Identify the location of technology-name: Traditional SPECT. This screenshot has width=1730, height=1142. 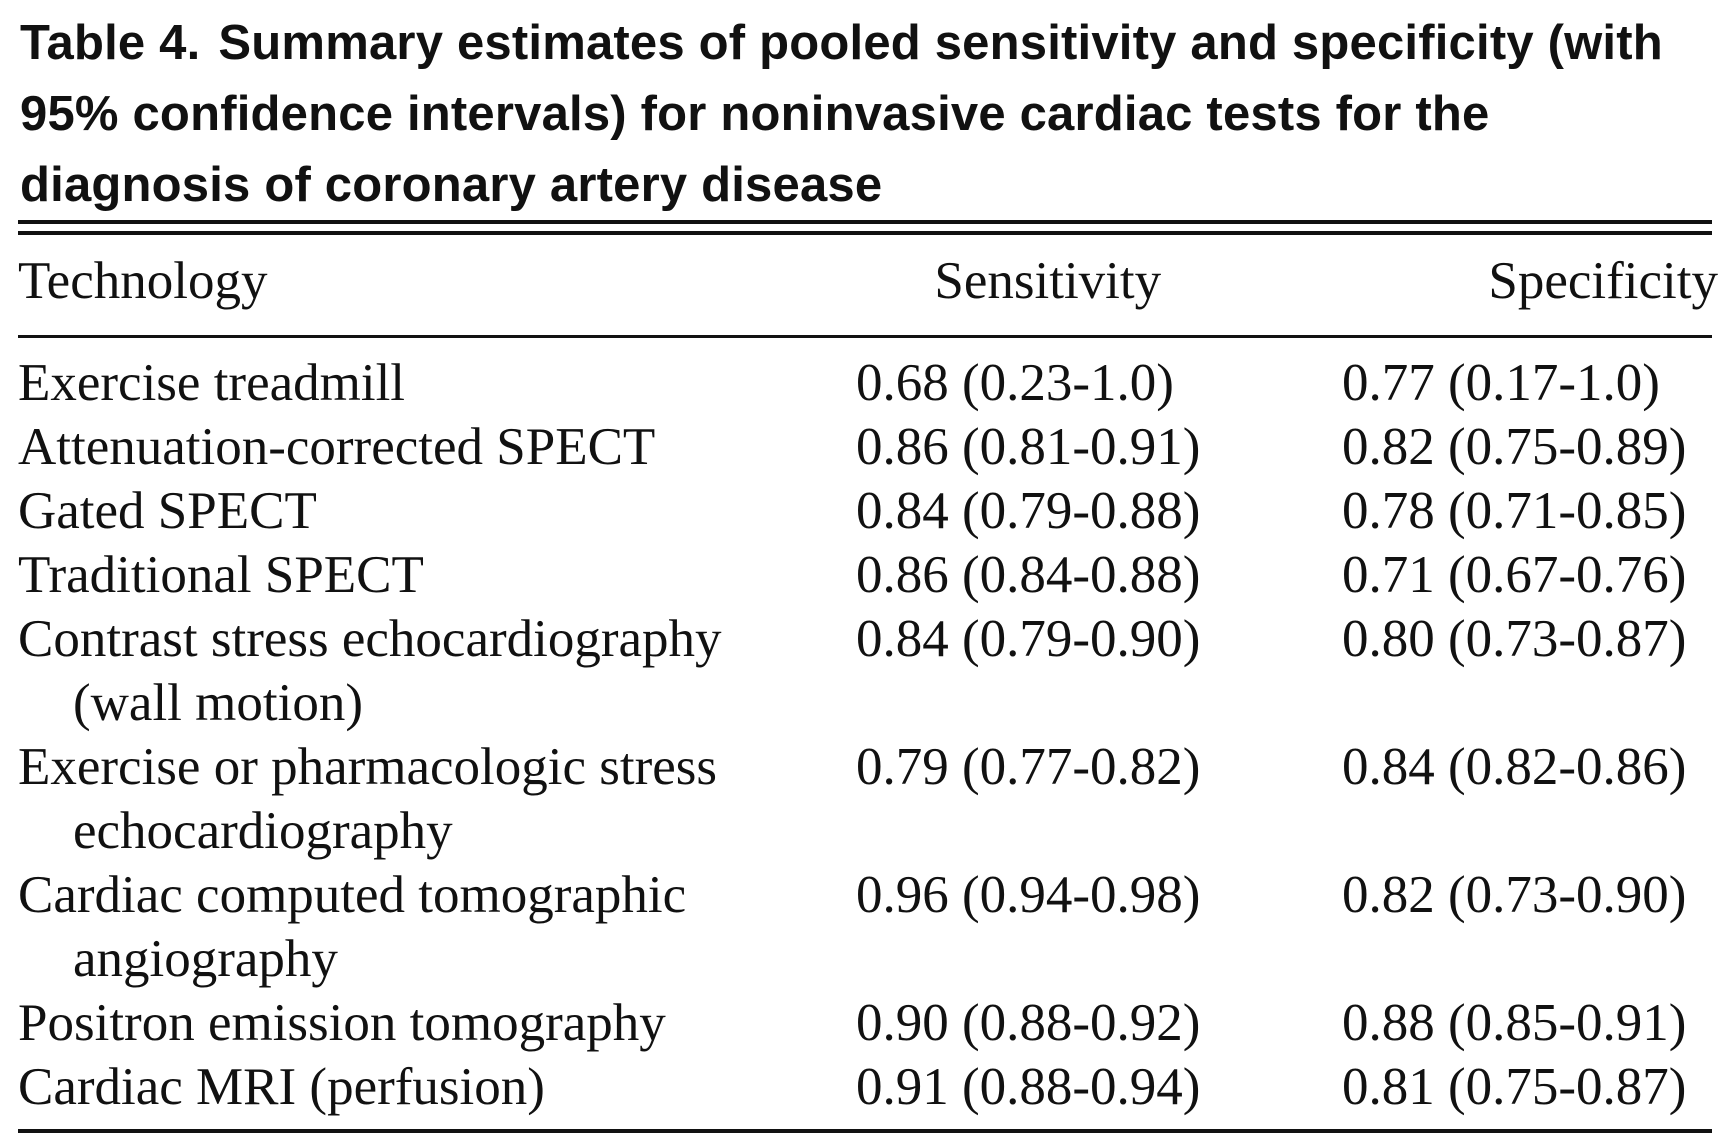
(221, 575).